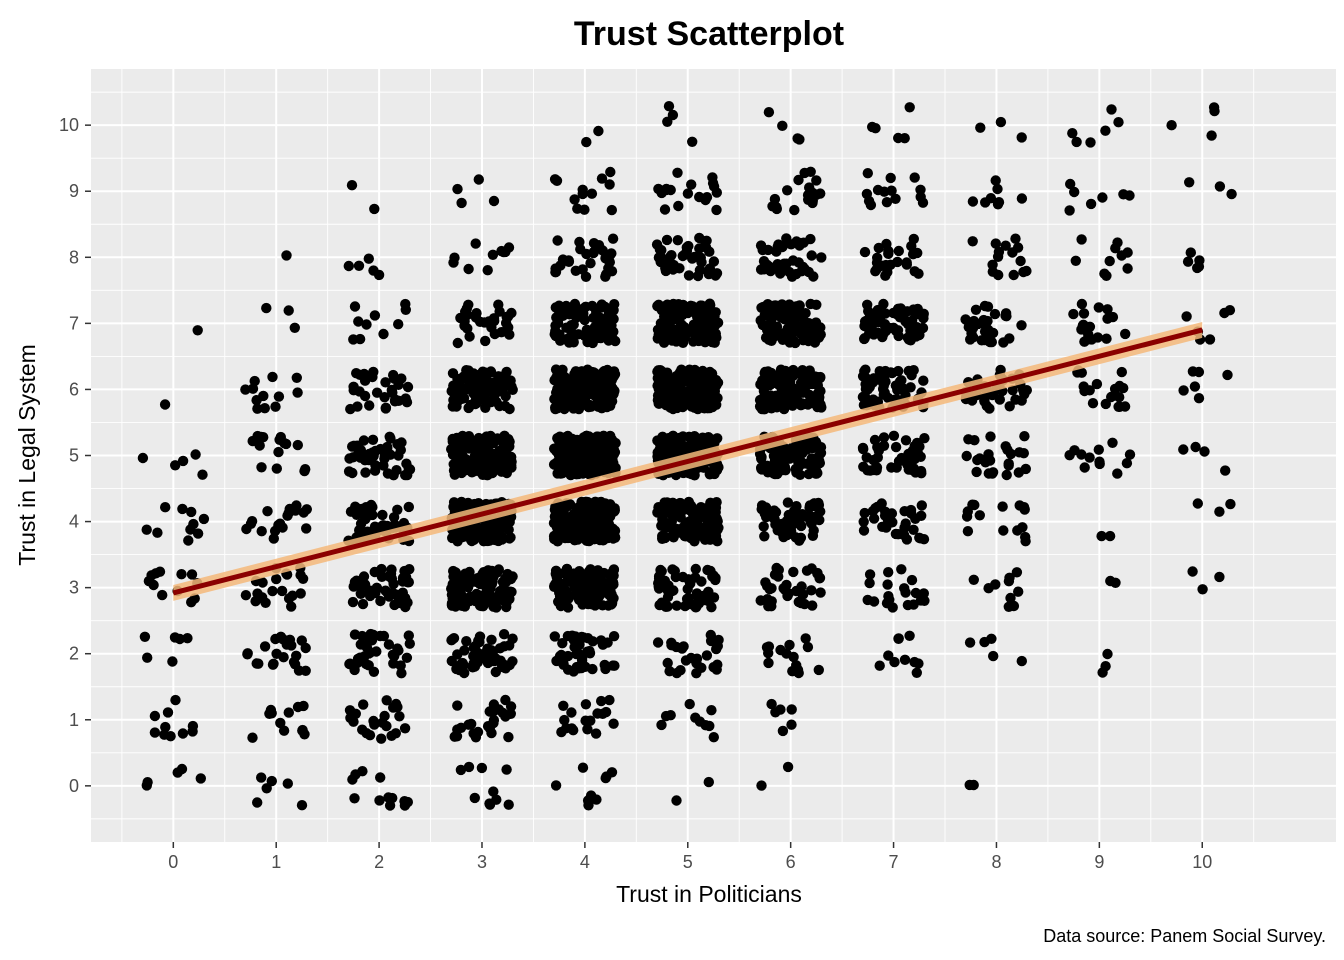 Image resolution: width=1344 pixels, height=960 pixels. Describe the element at coordinates (585, 862) in the screenshot. I see `x-tick-label: 4` at that location.